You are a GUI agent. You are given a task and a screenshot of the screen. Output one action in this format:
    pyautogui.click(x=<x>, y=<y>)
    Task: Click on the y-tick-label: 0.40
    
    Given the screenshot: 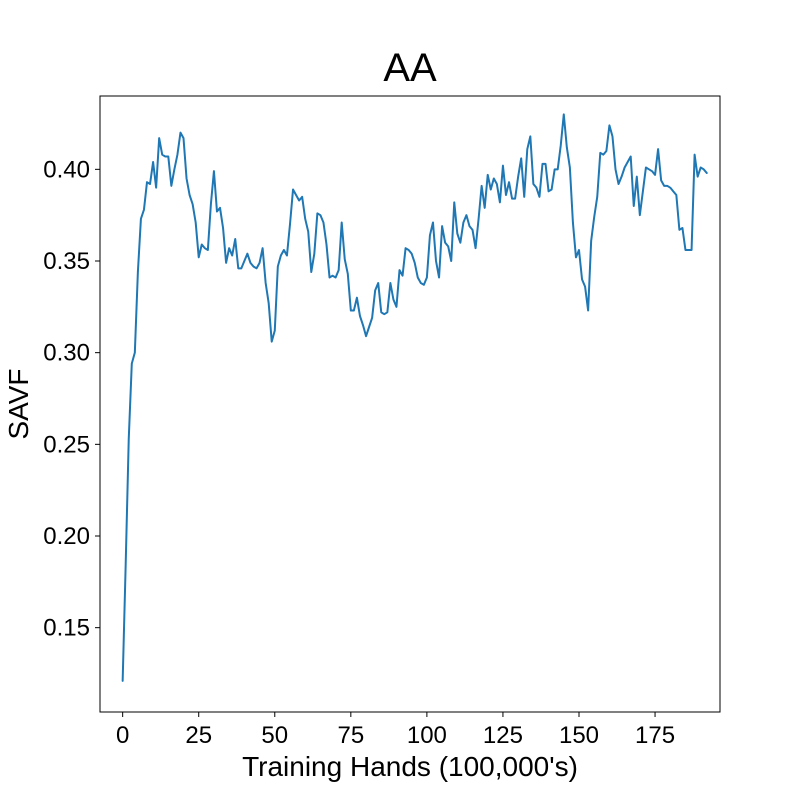 What is the action you would take?
    pyautogui.click(x=66, y=169)
    